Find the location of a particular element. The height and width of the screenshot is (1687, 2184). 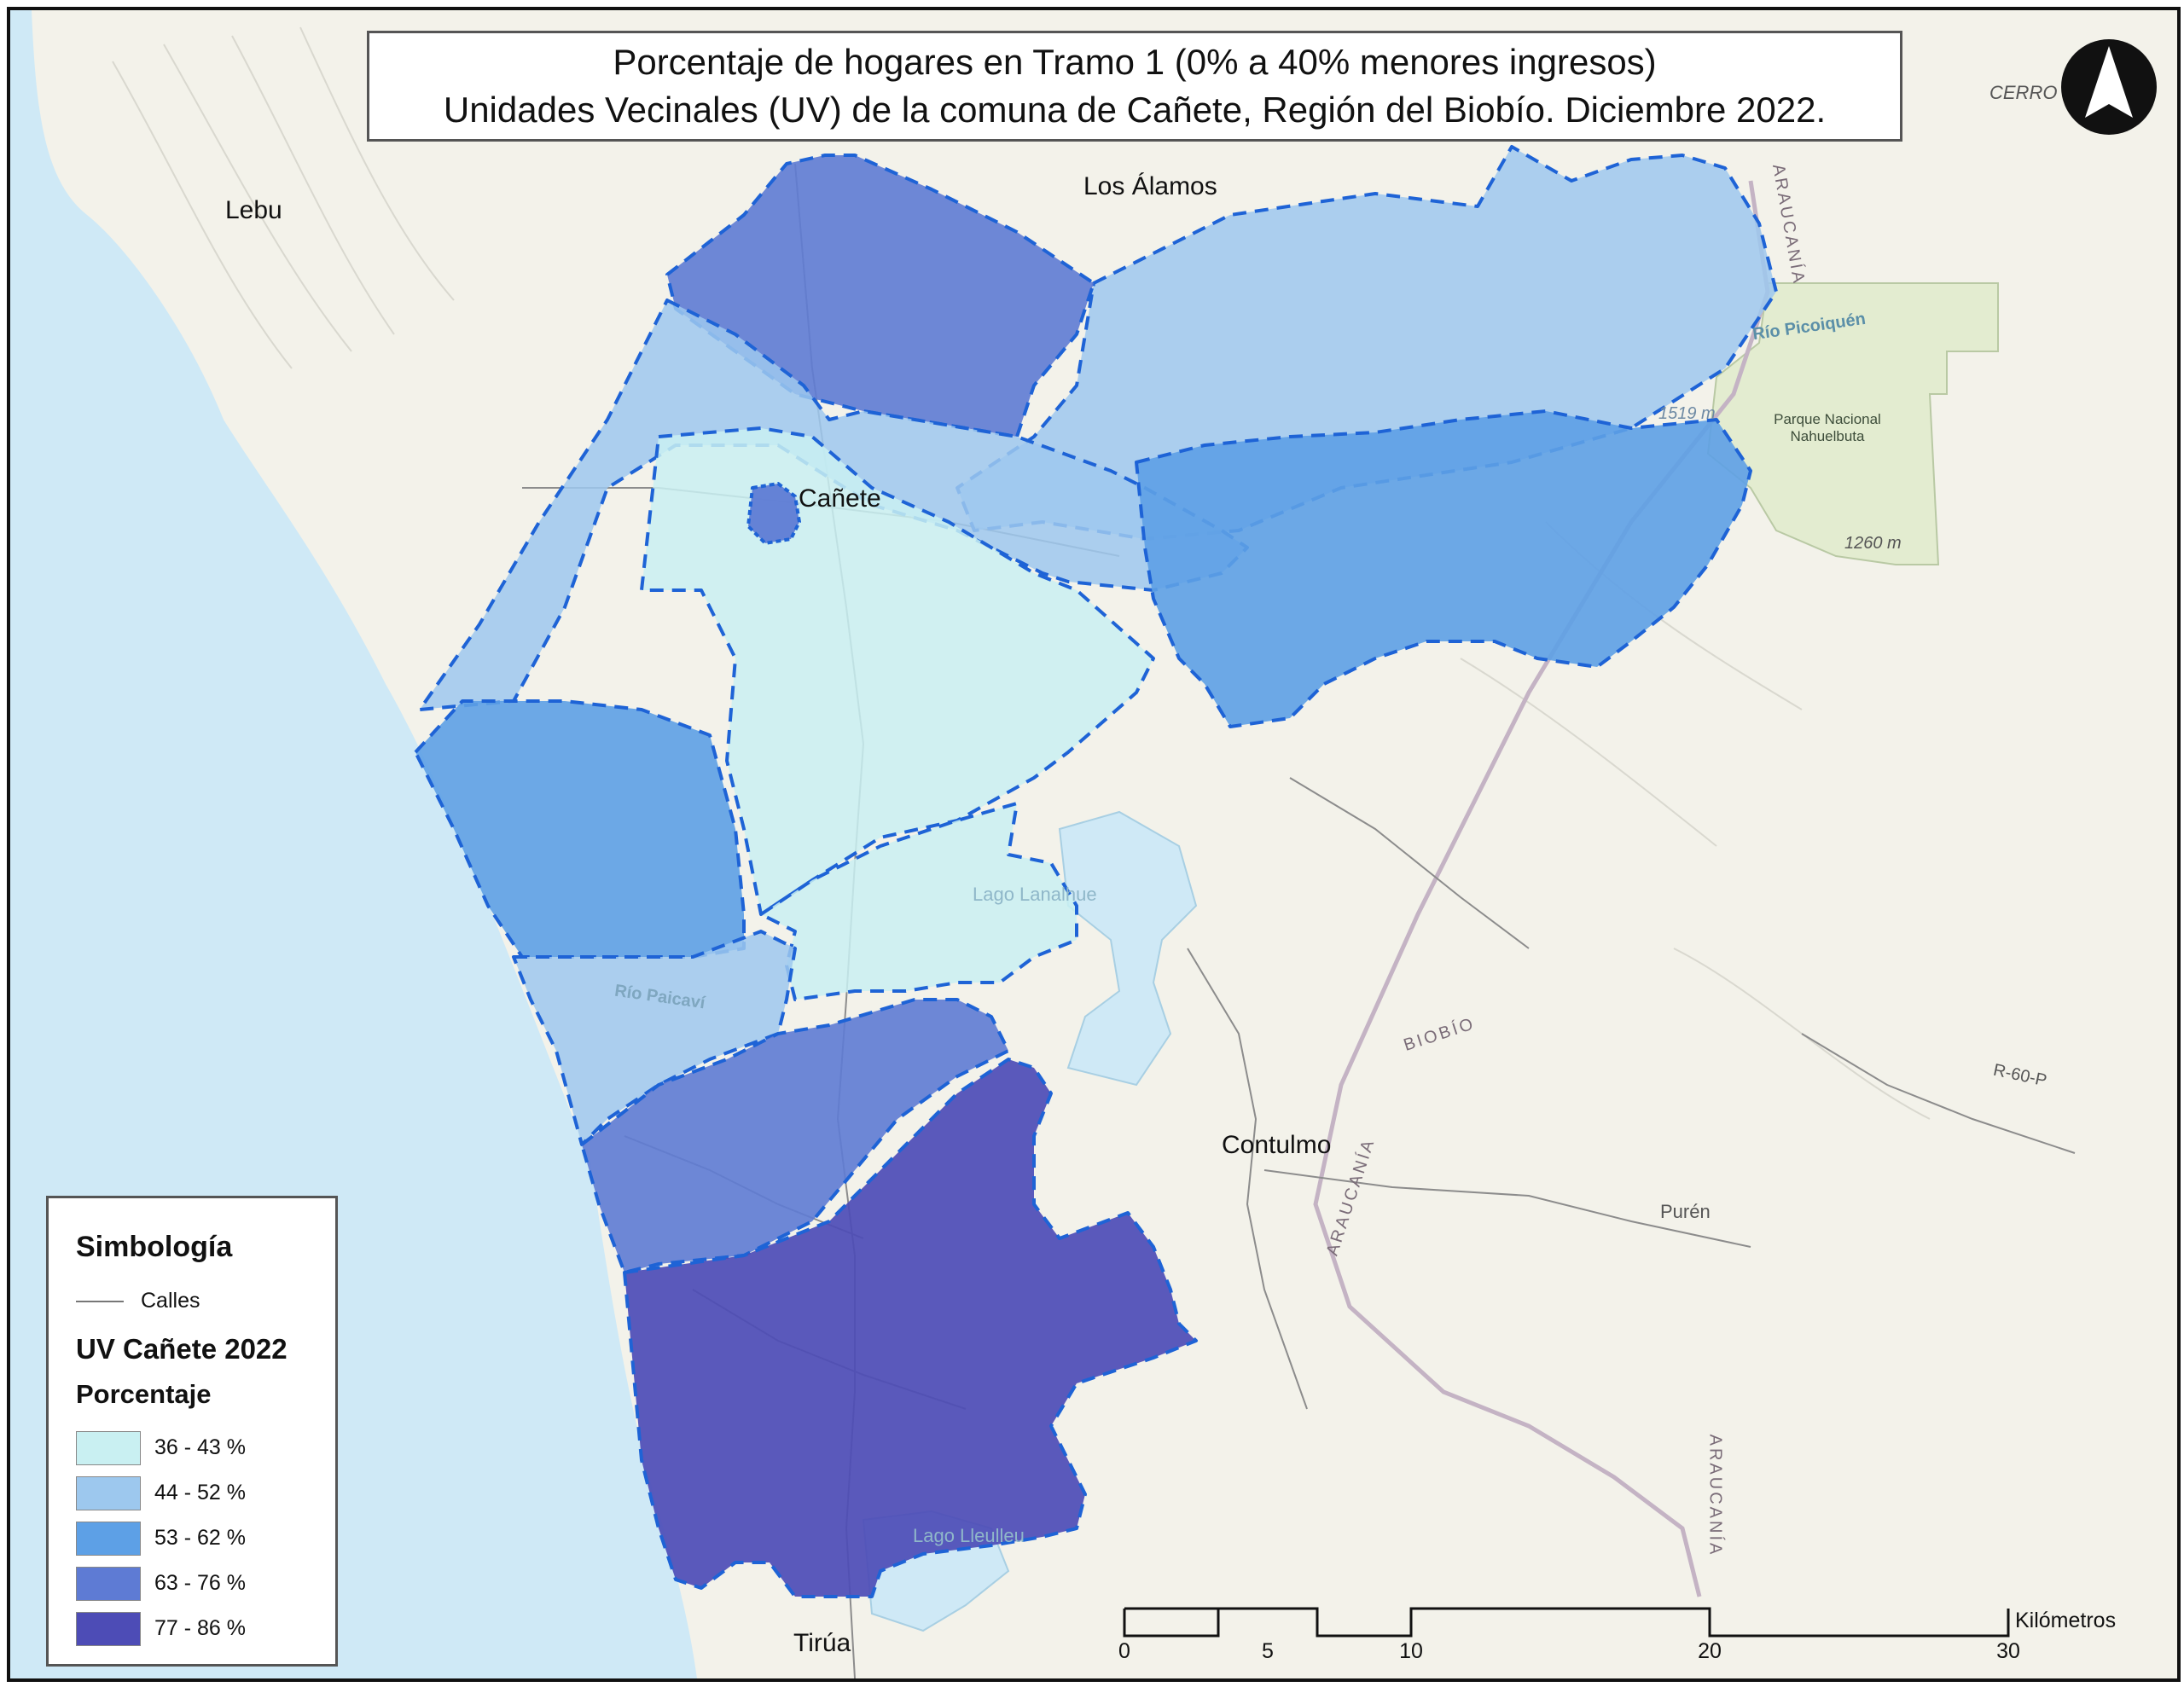

scale-tick-label: 10 is located at coordinates (1411, 1651).